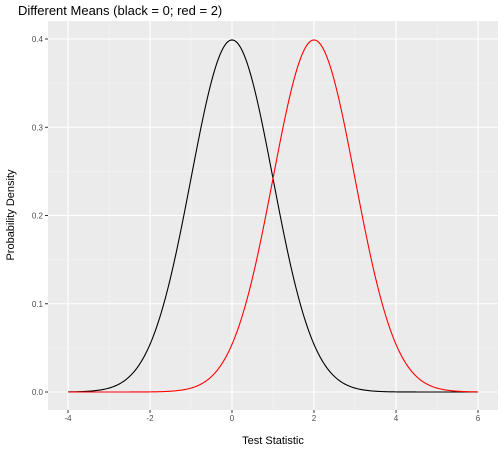 The image size is (504, 458). Describe the element at coordinates (38, 392) in the screenshot. I see `y-tick-label: 0.0` at that location.